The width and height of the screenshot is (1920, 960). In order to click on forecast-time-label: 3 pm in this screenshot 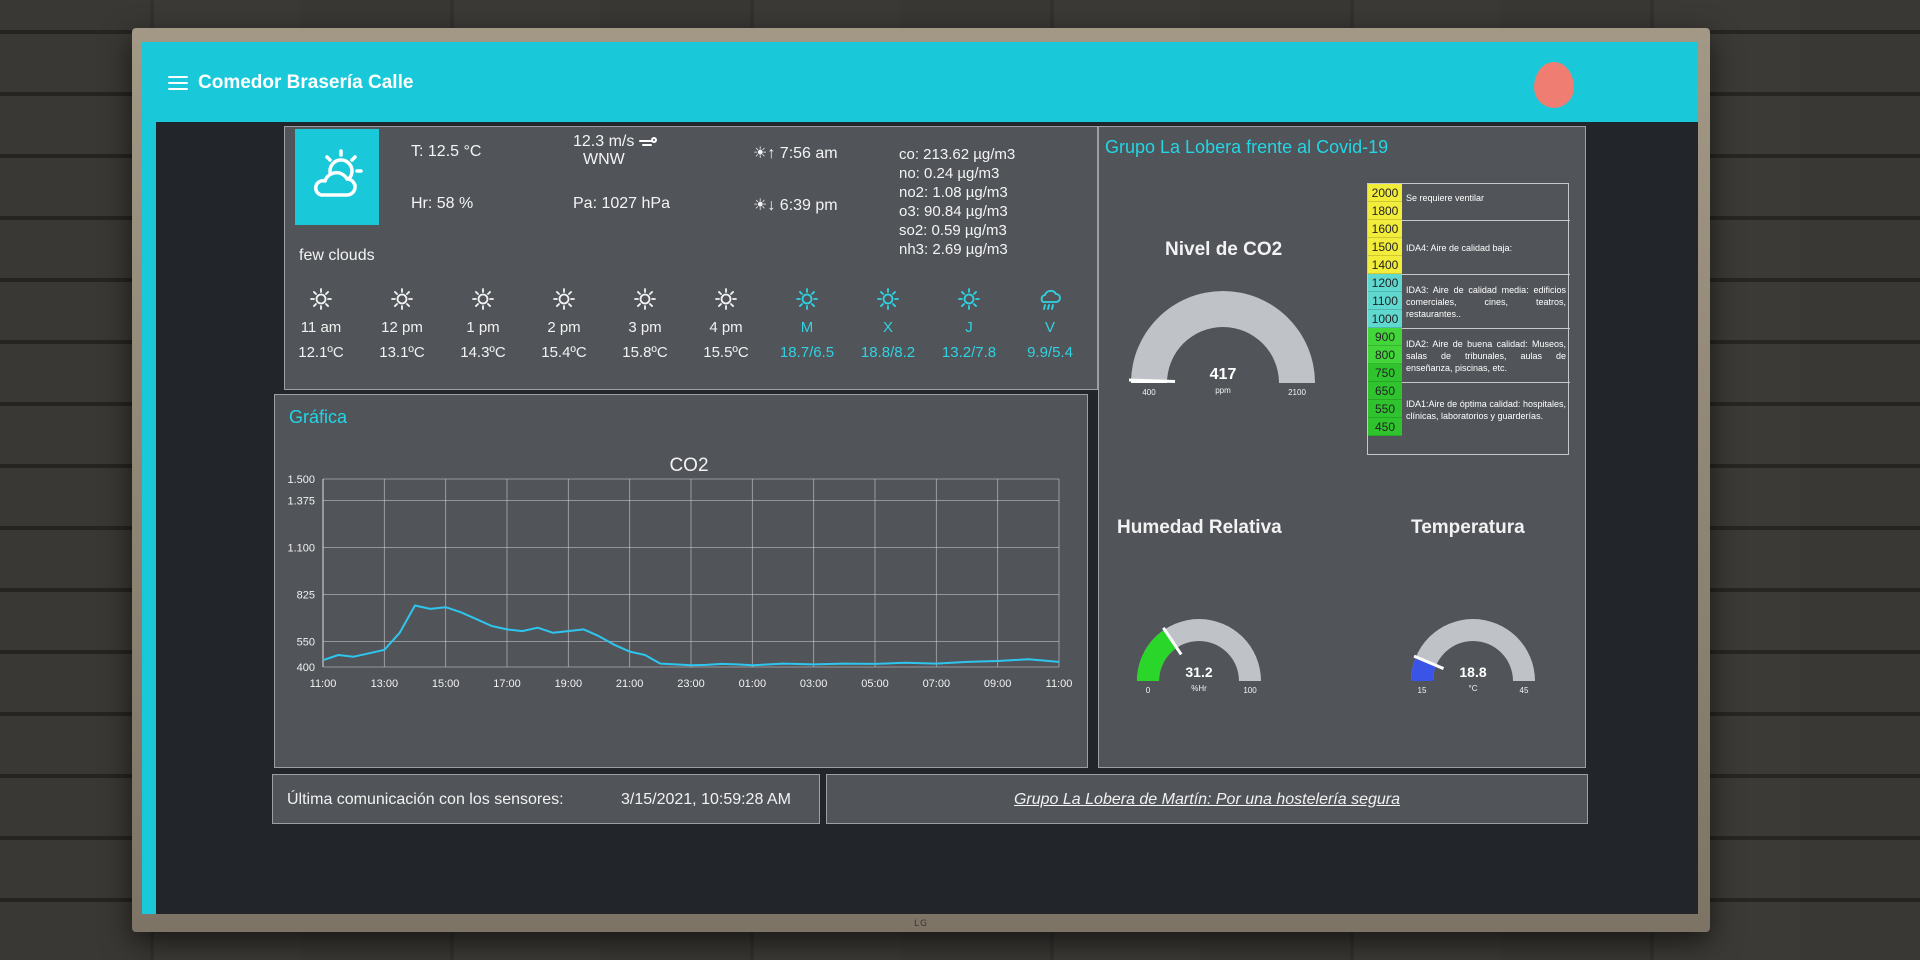, I will do `click(645, 327)`.